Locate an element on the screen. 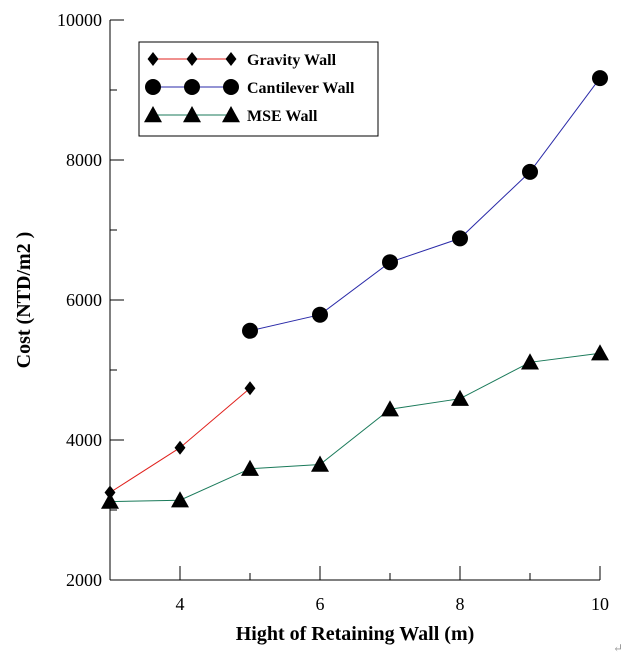 This screenshot has width=641, height=661. y-tick-label: 10000 is located at coordinates (79, 20).